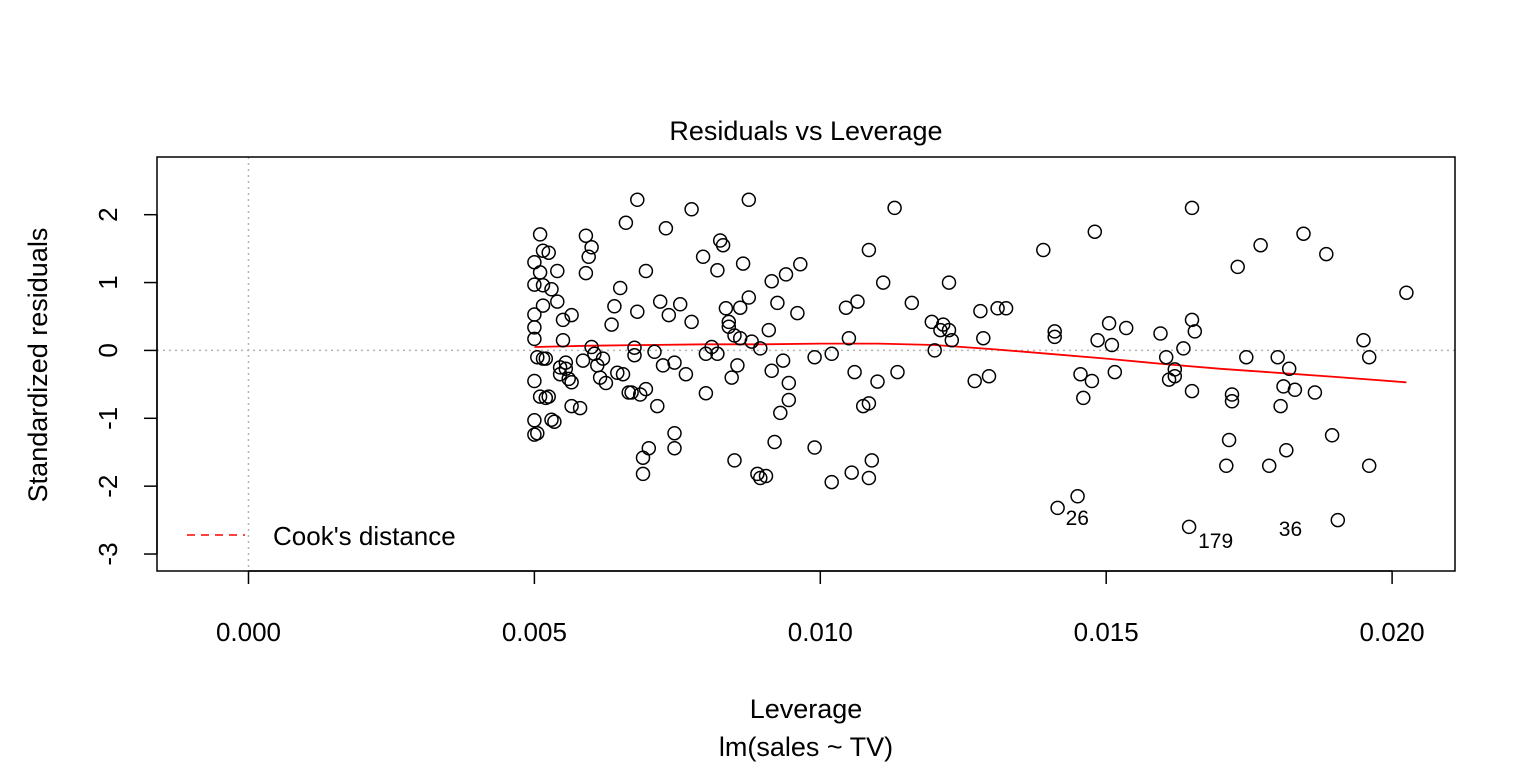 Image resolution: width=1536 pixels, height=773 pixels. I want to click on x-tick-label: 0.015, so click(1106, 632).